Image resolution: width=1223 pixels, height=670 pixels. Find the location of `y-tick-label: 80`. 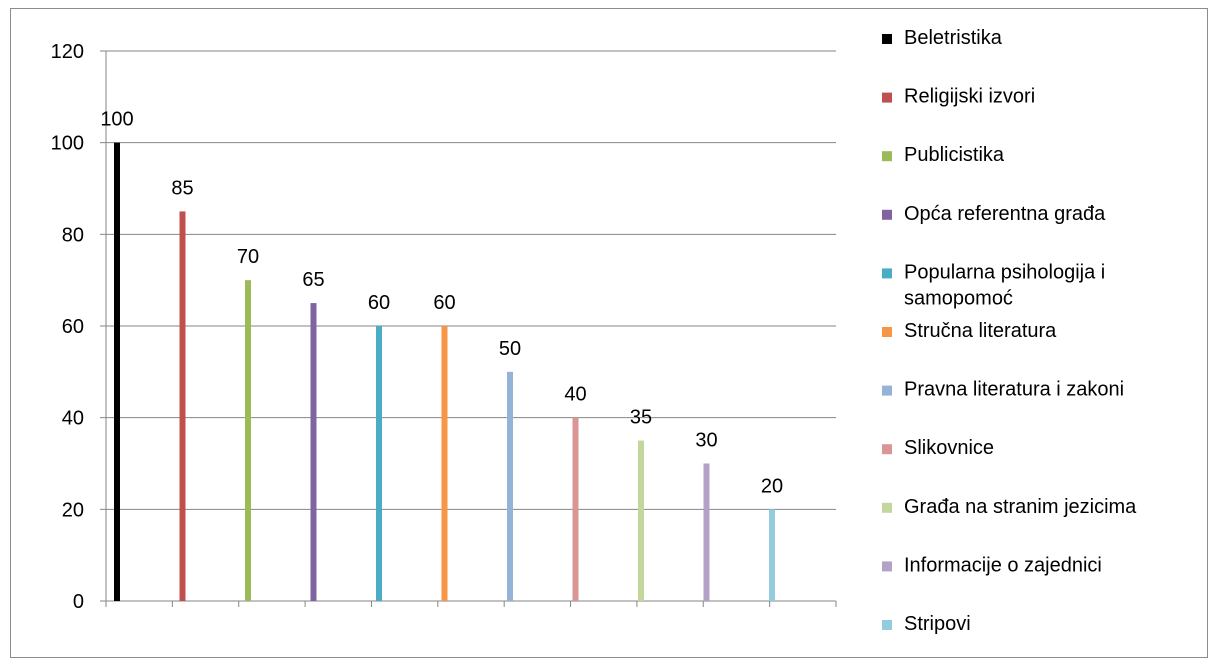

y-tick-label: 80 is located at coordinates (73, 235).